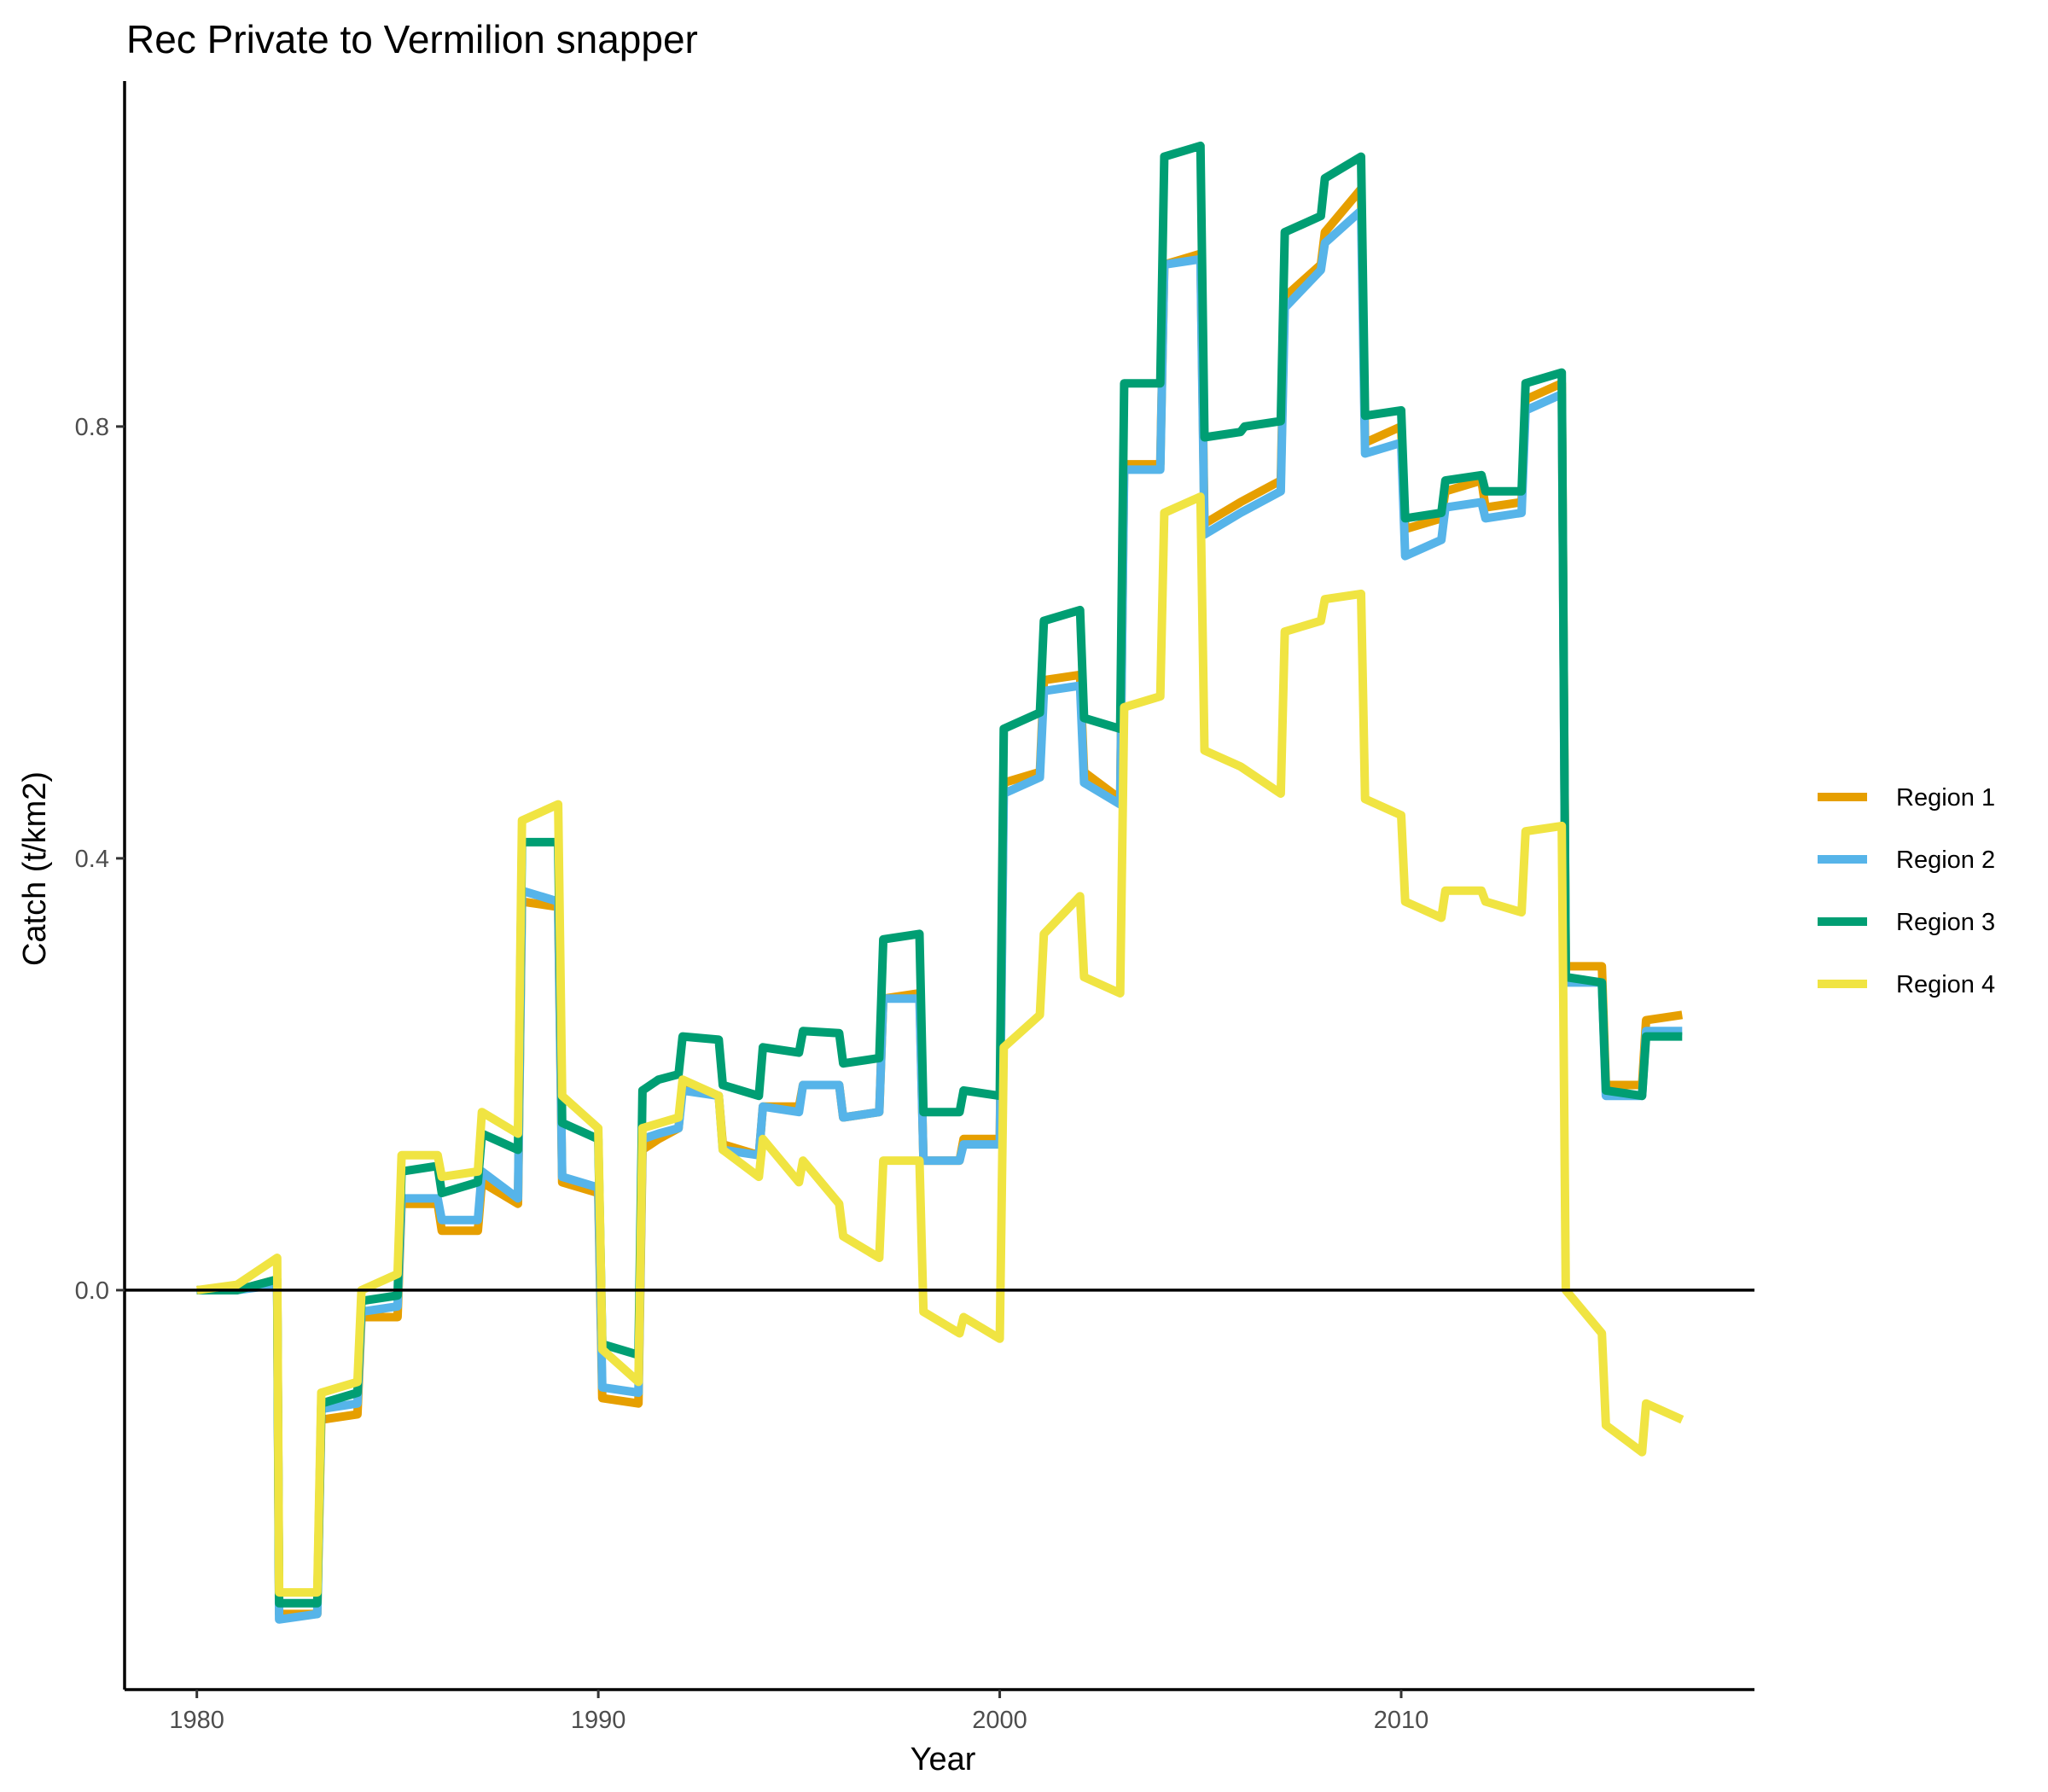  What do you see at coordinates (92, 859) in the screenshot?
I see `y-tick-label: 0.4` at bounding box center [92, 859].